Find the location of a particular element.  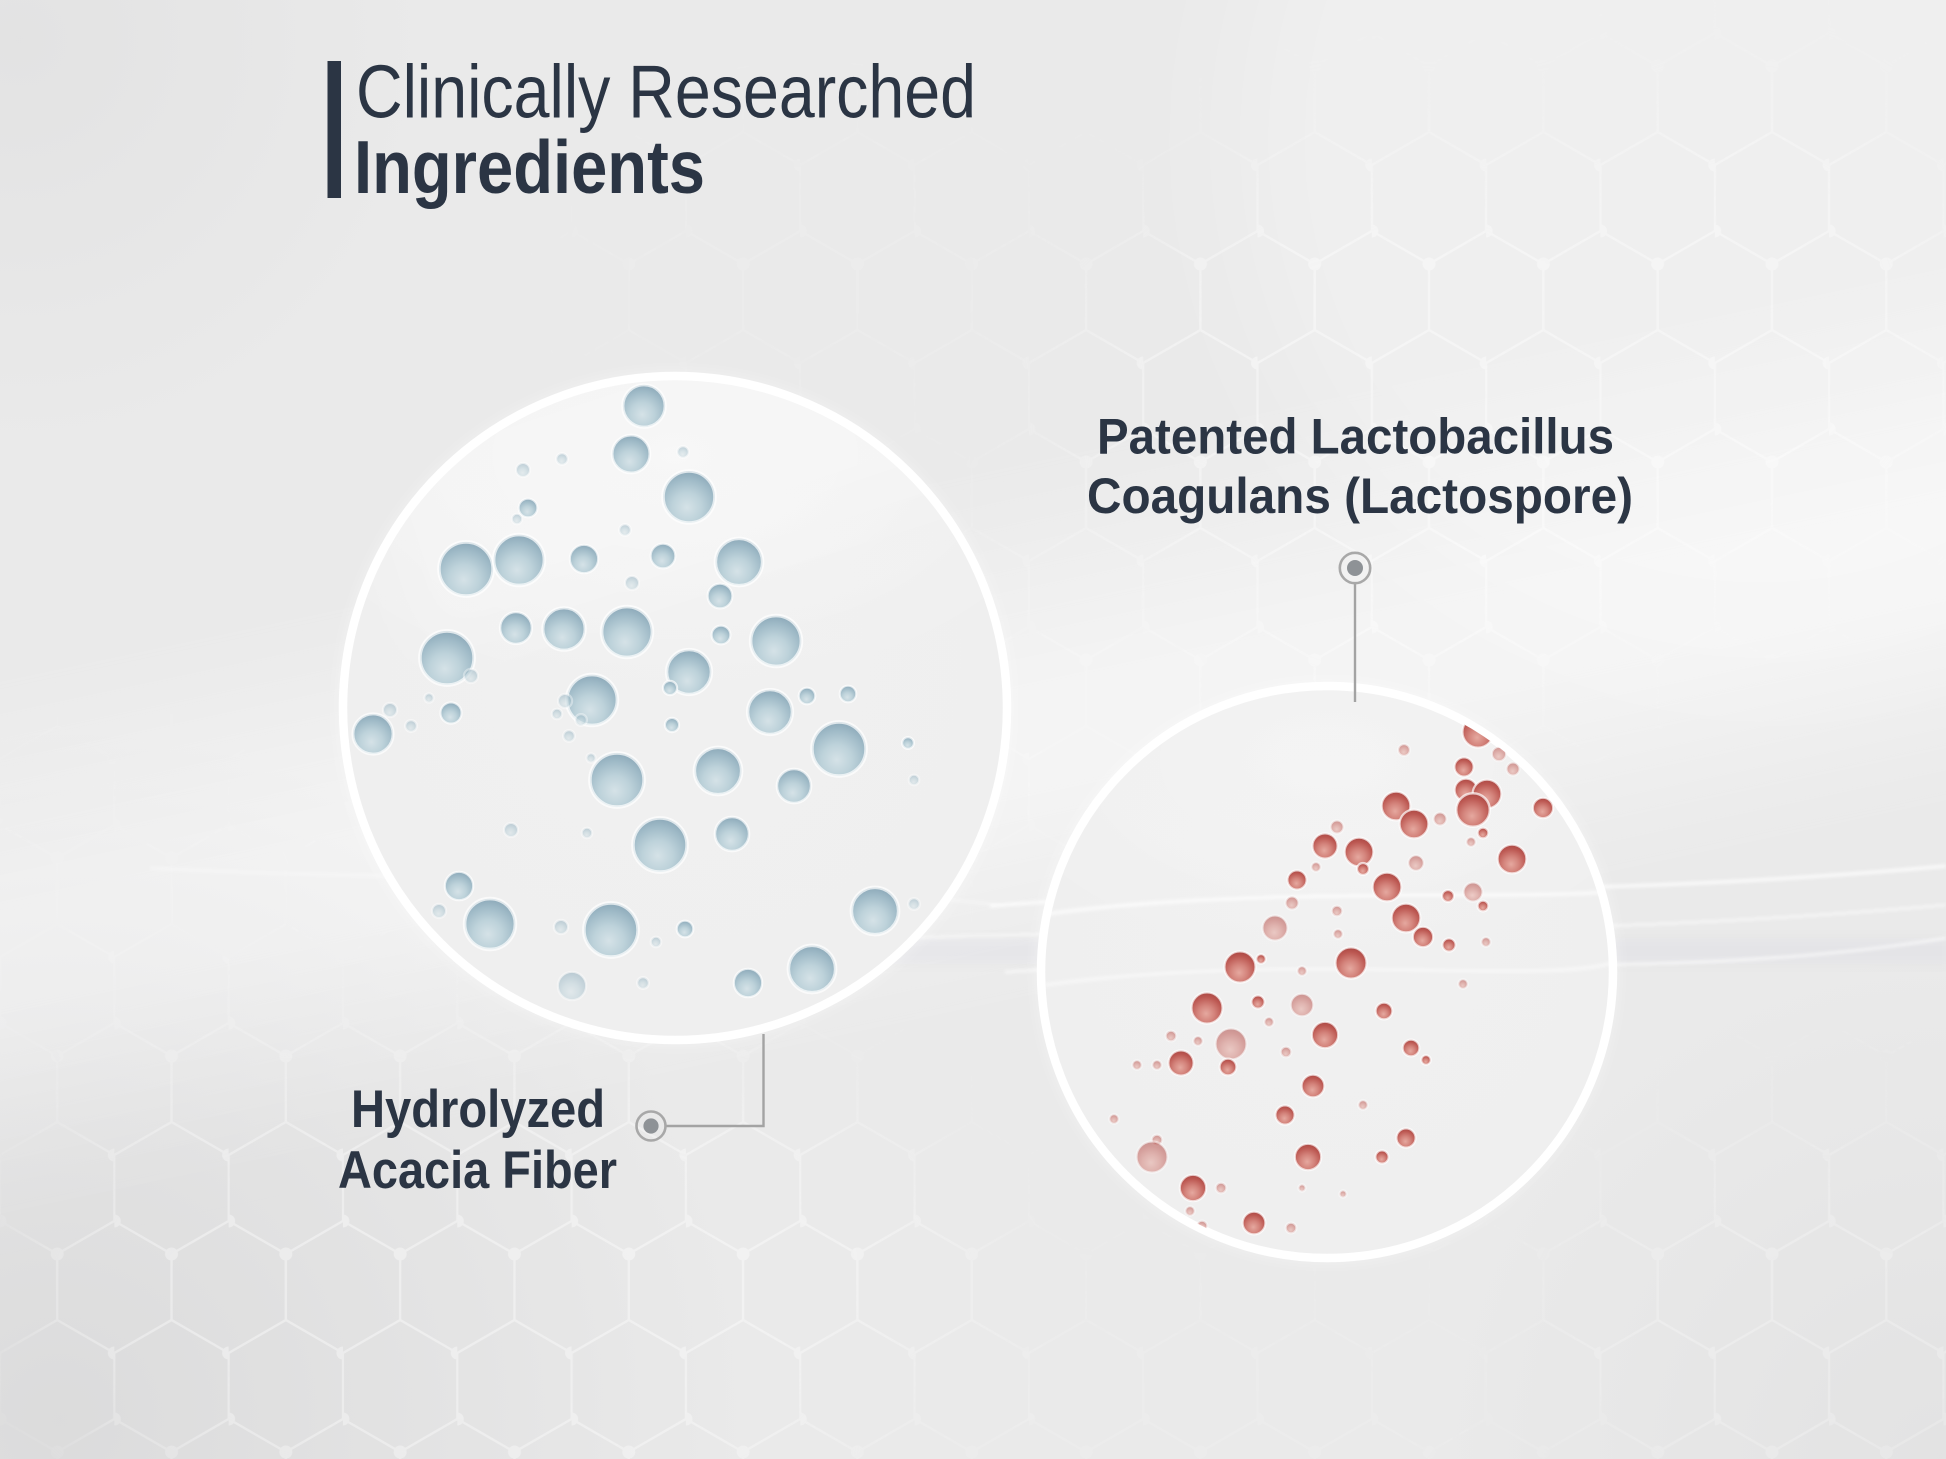

svg-text: Patented Lactobacillus is located at coordinates (1355, 437).